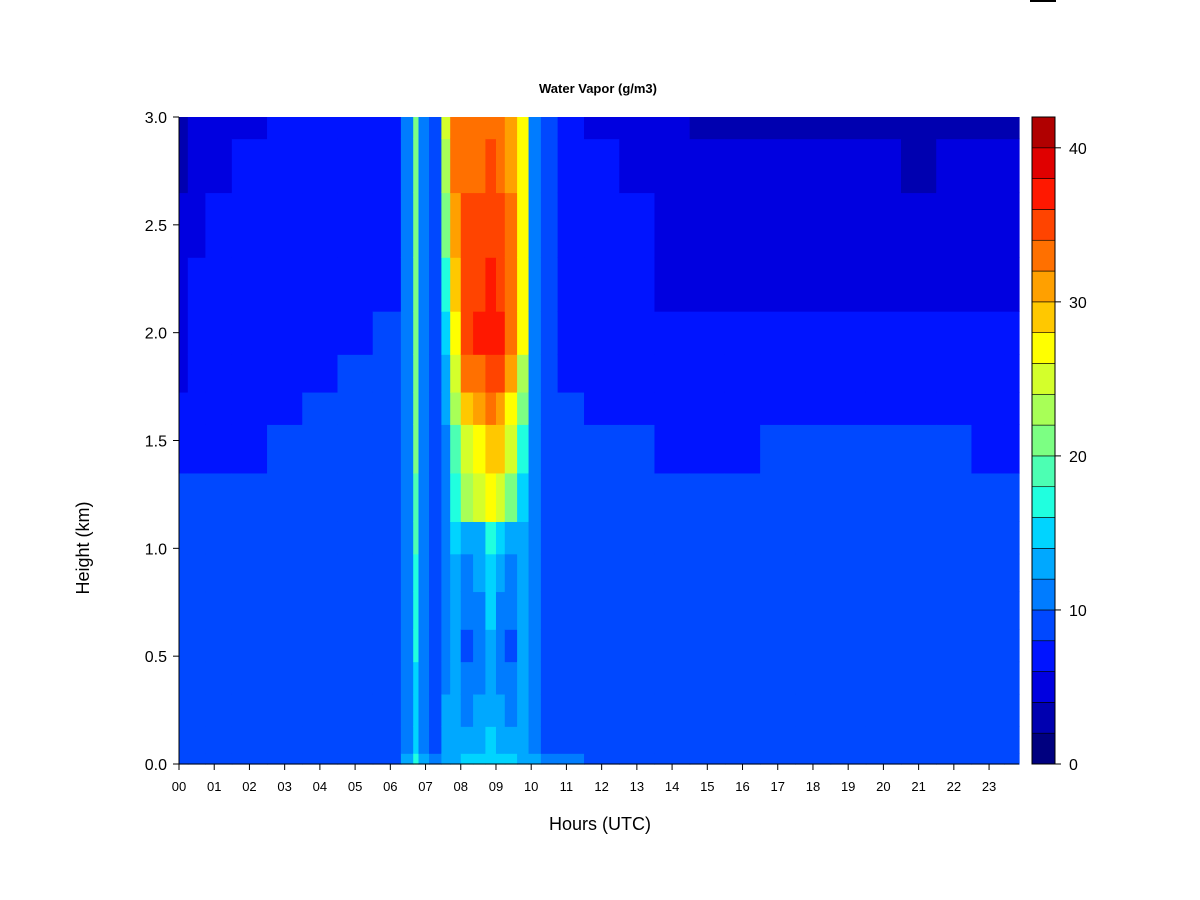  What do you see at coordinates (848, 786) in the screenshot?
I see `x-tick-label: 19` at bounding box center [848, 786].